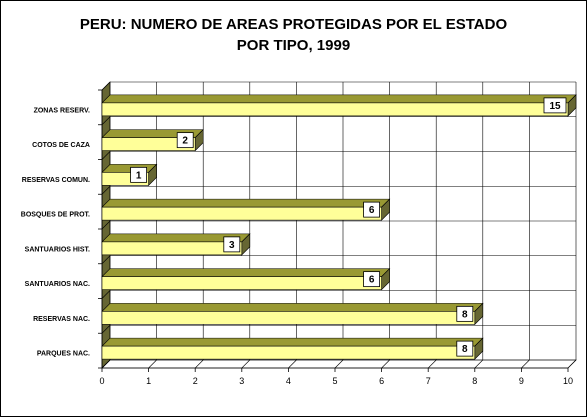 The height and width of the screenshot is (417, 587). Describe the element at coordinates (334, 381) in the screenshot. I see `x-tick-label: 5` at that location.